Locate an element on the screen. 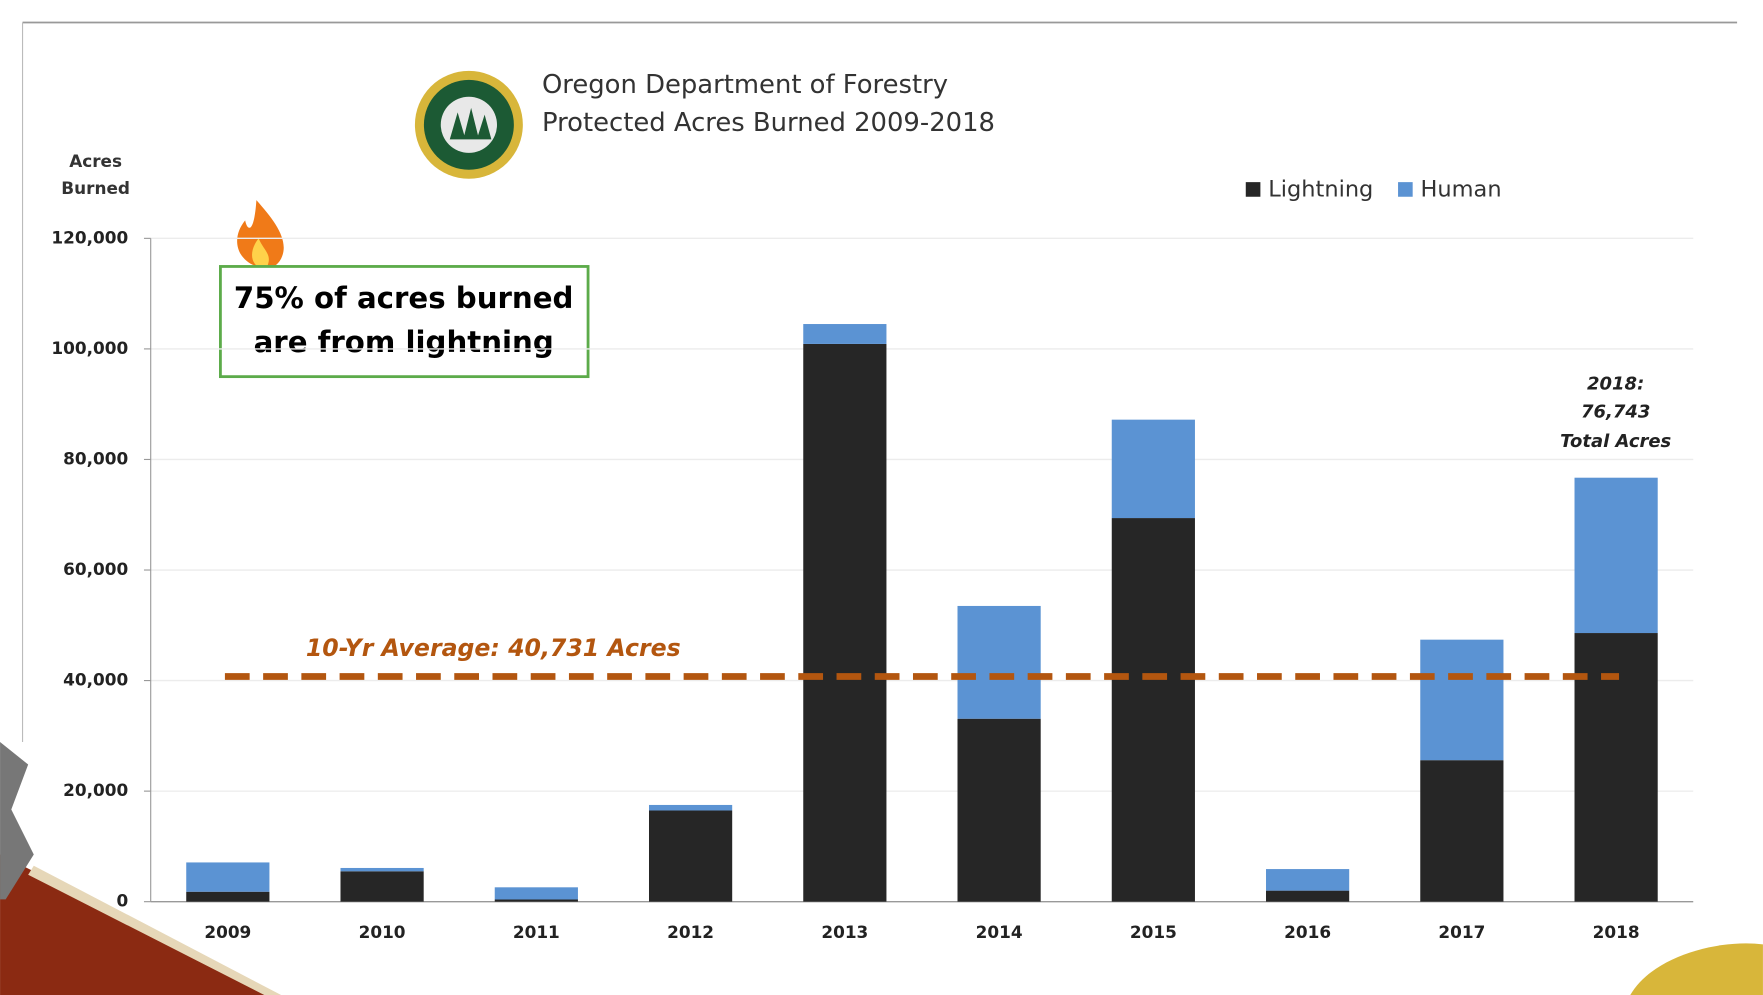 This screenshot has width=1763, height=995. x-tick-label: 2018 is located at coordinates (1616, 932).